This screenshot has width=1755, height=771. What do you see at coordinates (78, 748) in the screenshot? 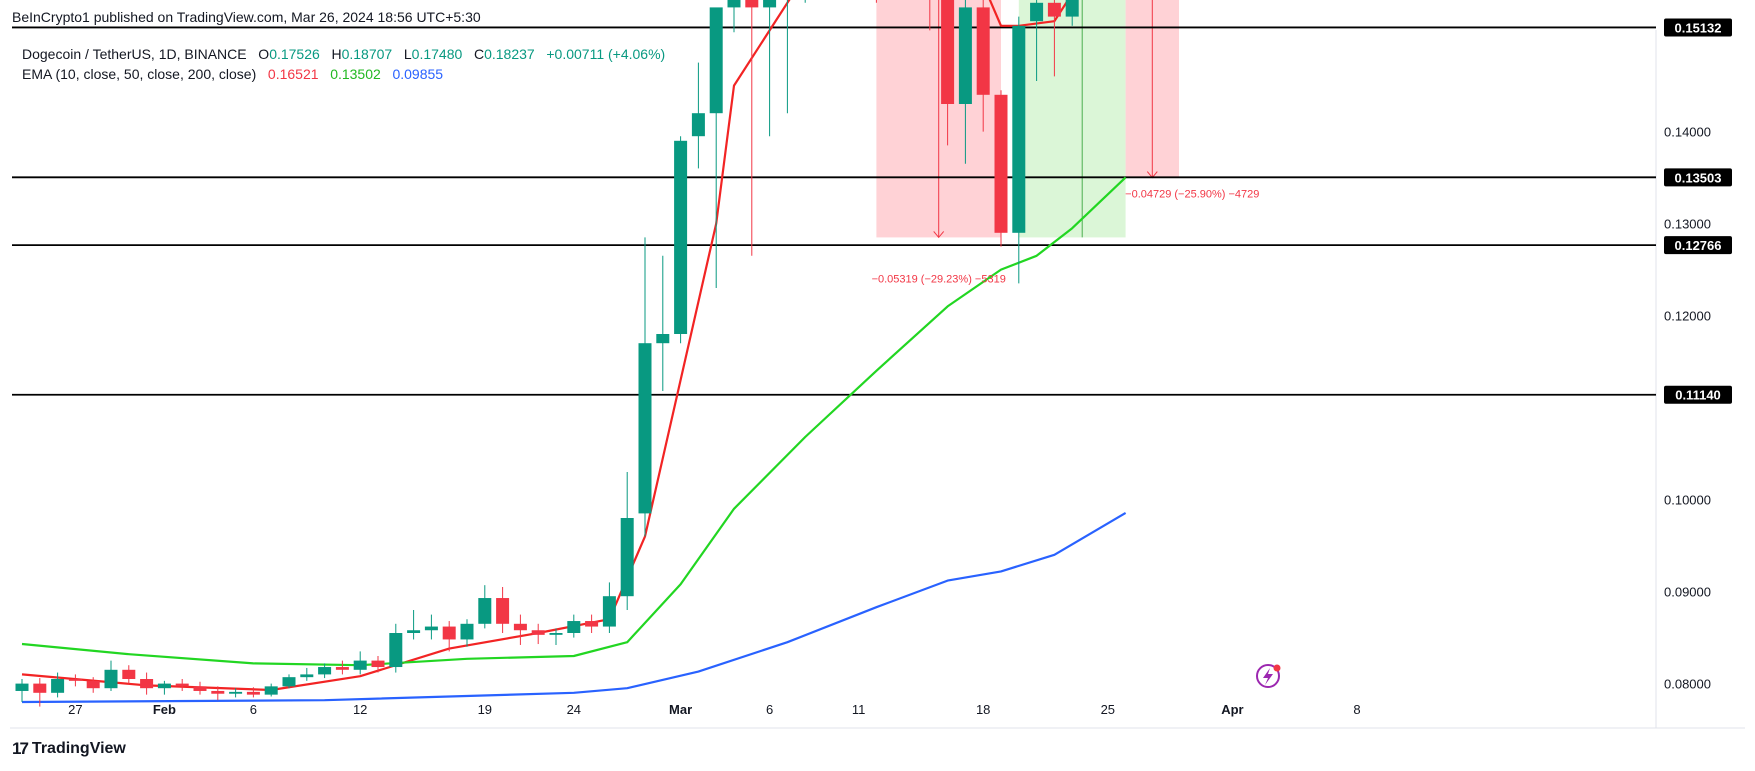
I see `tradingview-brand: TradingView` at bounding box center [78, 748].